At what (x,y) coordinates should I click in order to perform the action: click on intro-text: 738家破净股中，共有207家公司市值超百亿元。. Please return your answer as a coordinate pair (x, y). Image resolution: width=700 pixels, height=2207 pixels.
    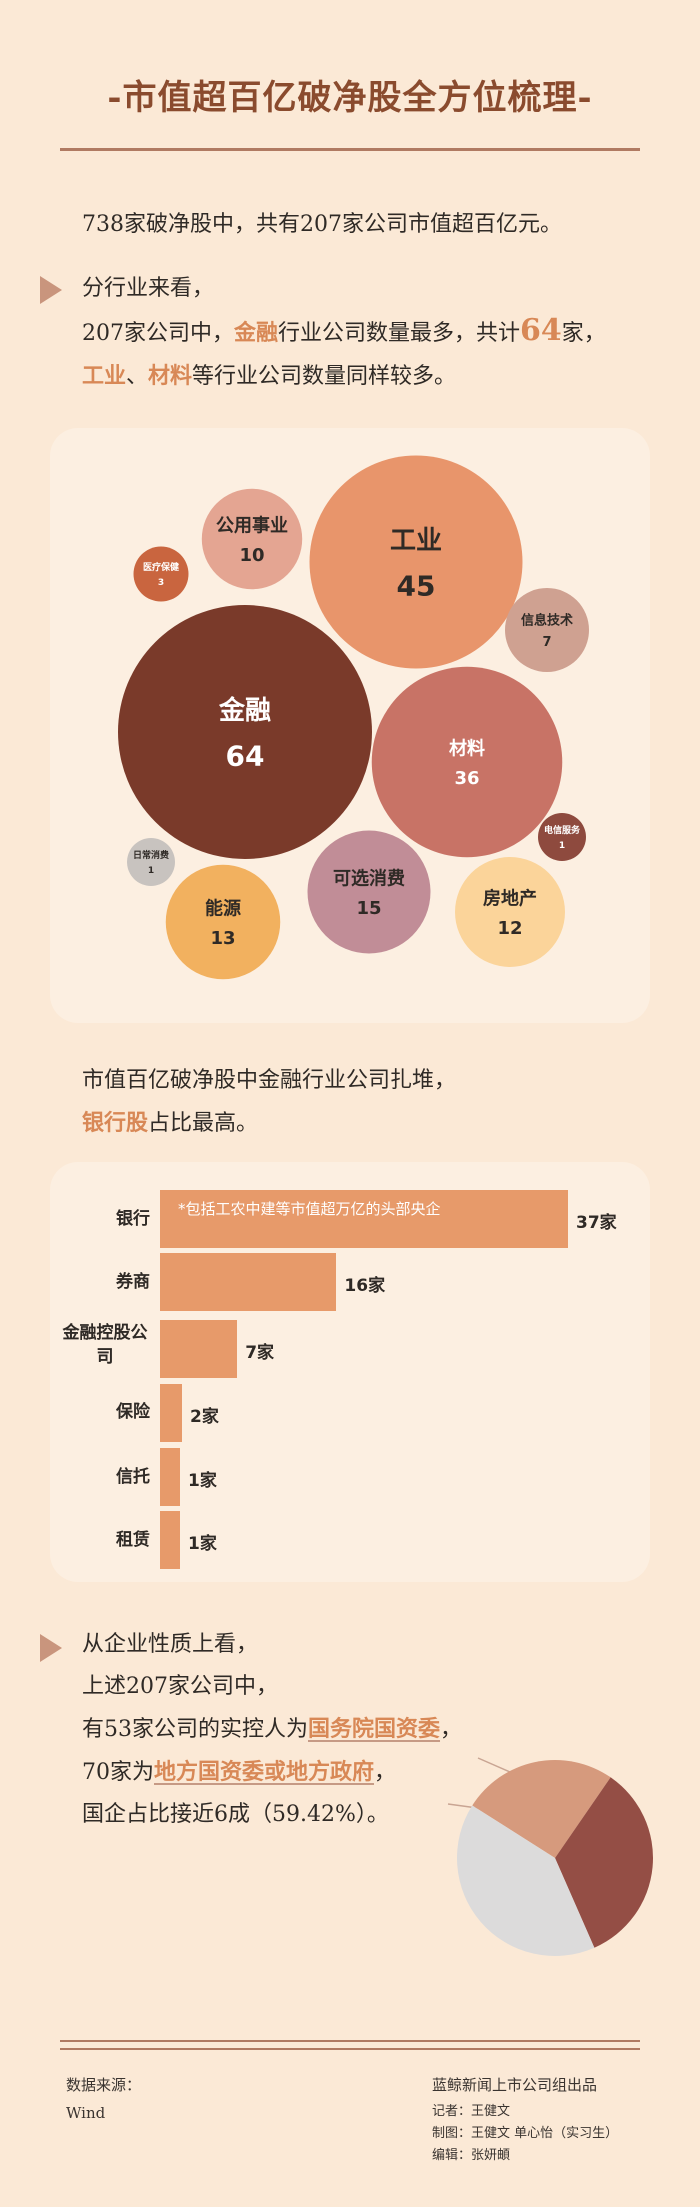
    Looking at the image, I should click on (322, 224).